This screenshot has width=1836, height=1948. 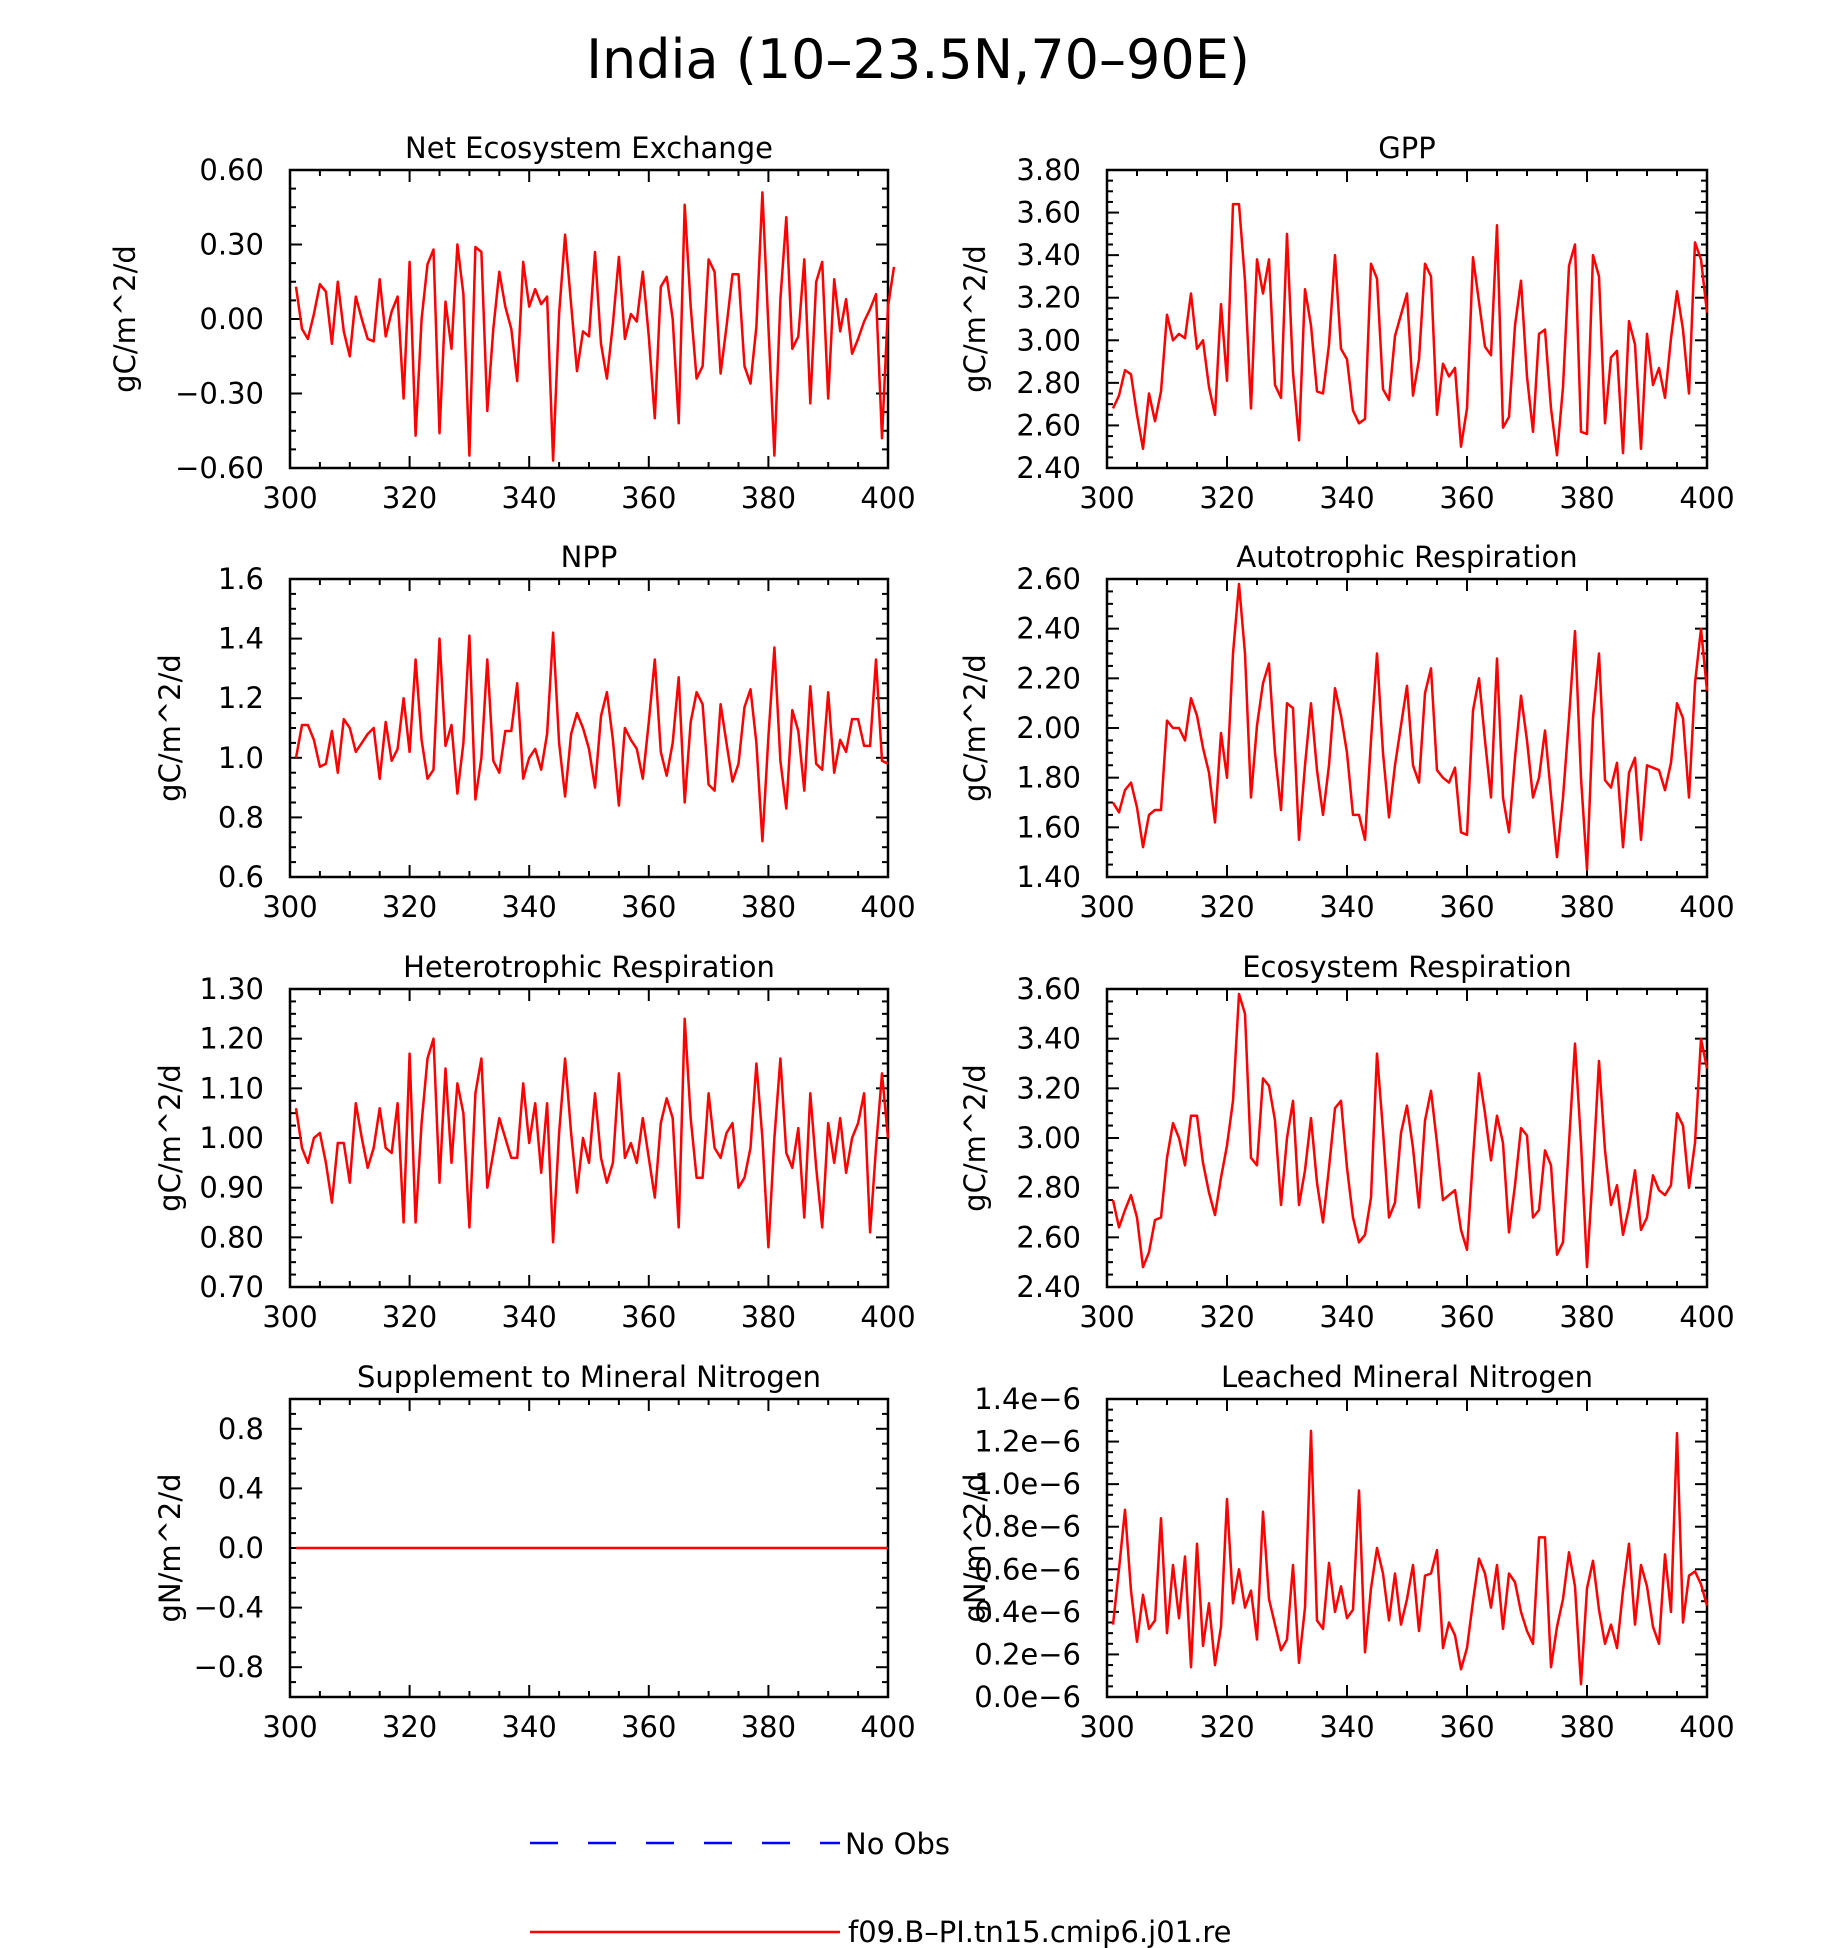 What do you see at coordinates (231, 1088) in the screenshot?
I see `y-tick-label: 1.10` at bounding box center [231, 1088].